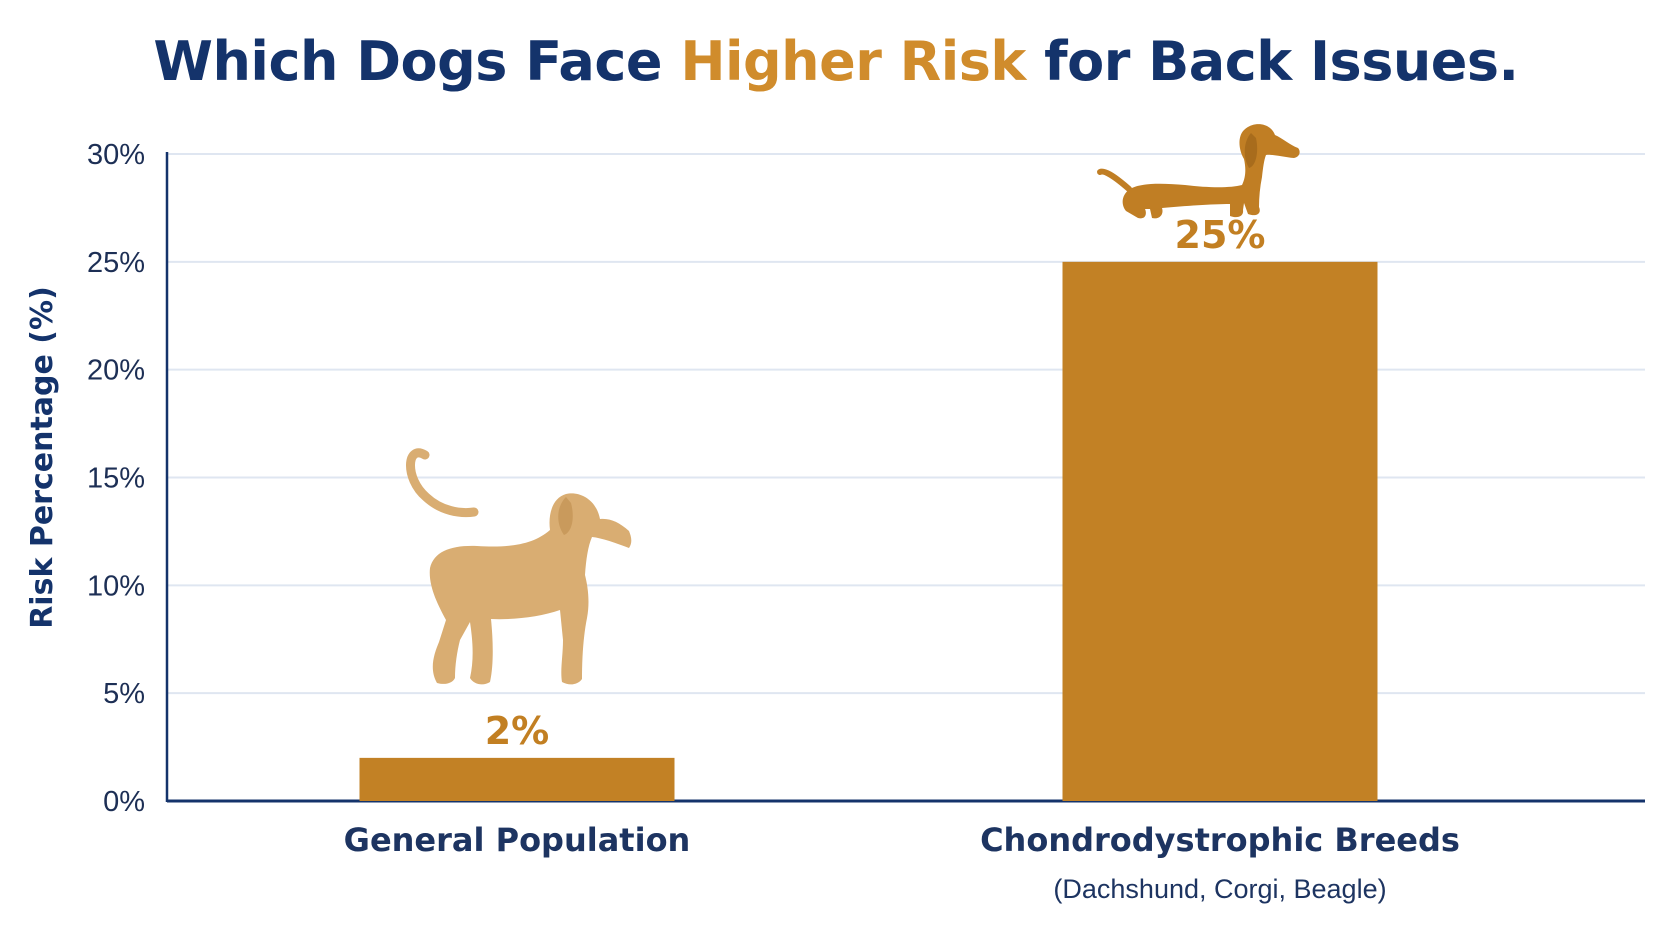 The width and height of the screenshot is (1672, 941). Describe the element at coordinates (1220, 840) in the screenshot. I see `x-category-label: Chondrodystrophic Breeds` at that location.